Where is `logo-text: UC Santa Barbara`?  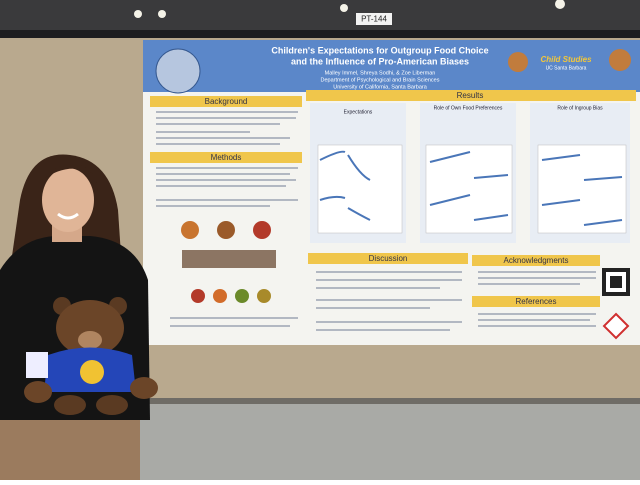
logo-text: UC Santa Barbara is located at coordinates (566, 68).